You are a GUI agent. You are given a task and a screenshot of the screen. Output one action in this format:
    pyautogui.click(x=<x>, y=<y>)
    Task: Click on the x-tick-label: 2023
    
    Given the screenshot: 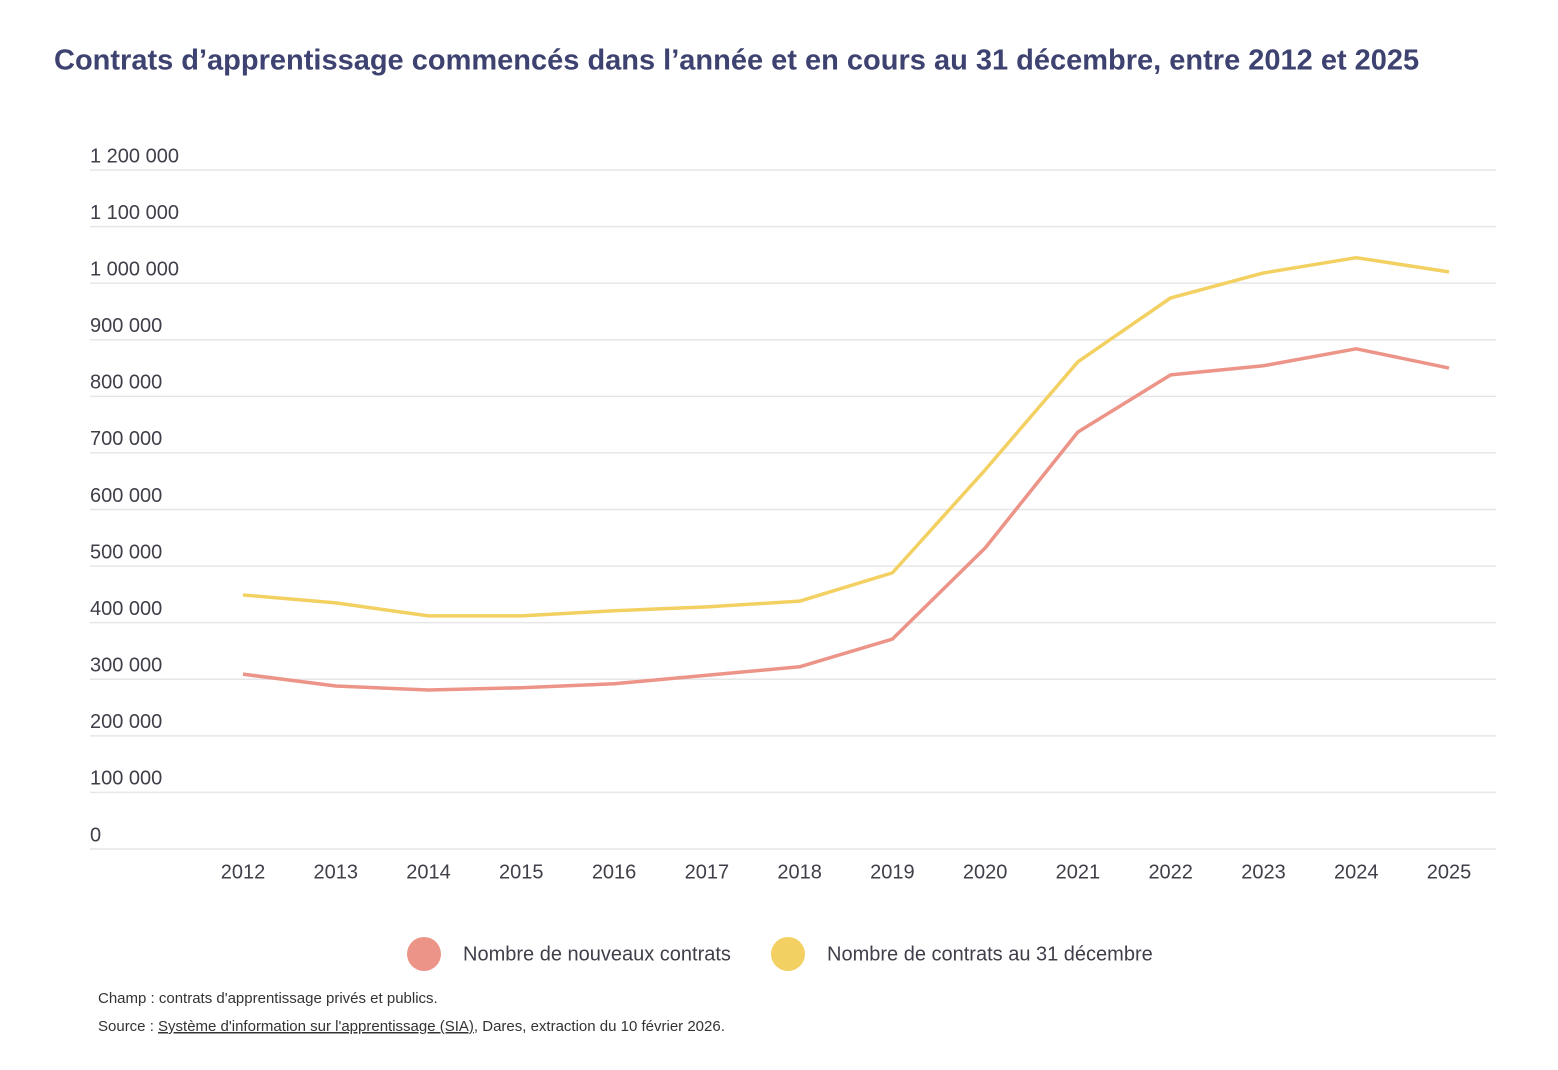 What is the action you would take?
    pyautogui.click(x=1263, y=872)
    